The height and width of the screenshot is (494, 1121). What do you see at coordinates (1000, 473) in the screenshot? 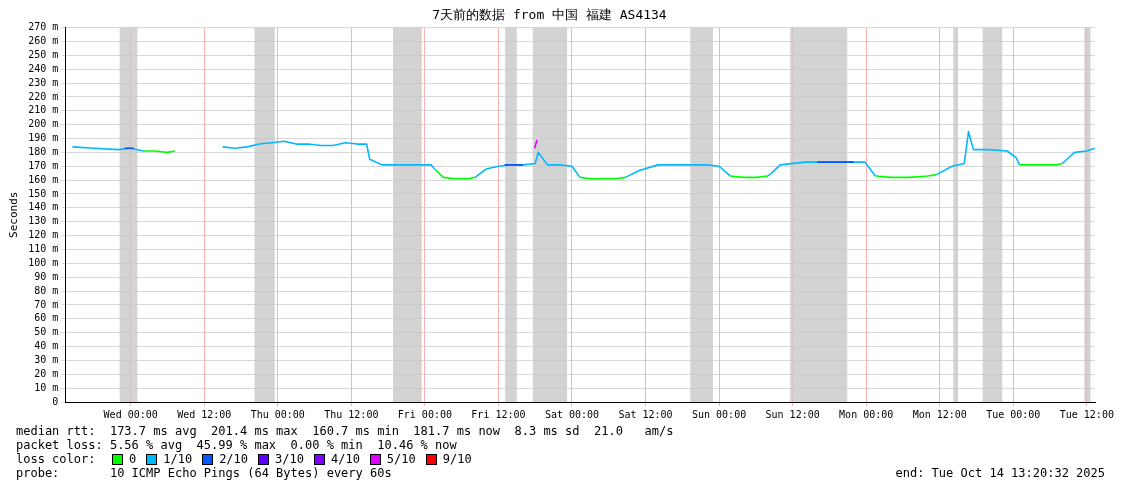
I see `text: end: Tue Oct 14 13:20:32 2025` at bounding box center [1000, 473].